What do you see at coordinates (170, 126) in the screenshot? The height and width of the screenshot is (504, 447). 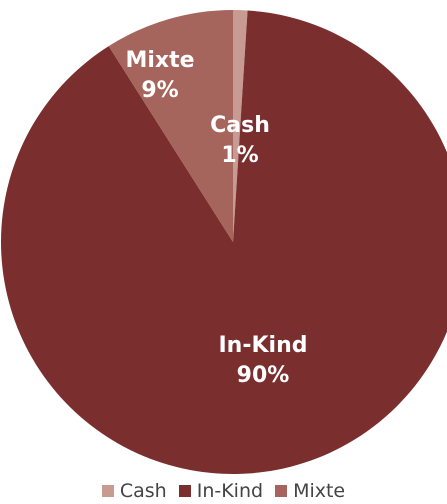 I see `pie-slice-mixte` at bounding box center [170, 126].